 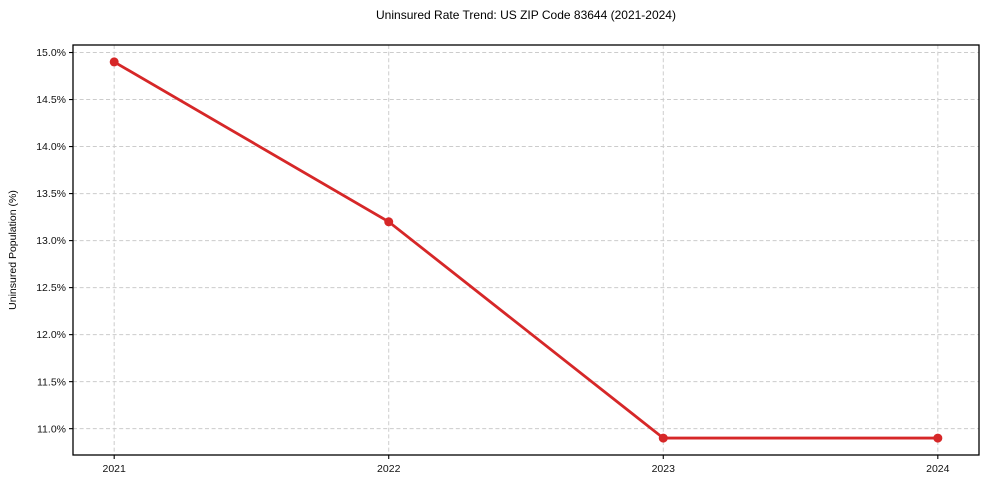 I want to click on x-tick-label: 2024, so click(x=938, y=469).